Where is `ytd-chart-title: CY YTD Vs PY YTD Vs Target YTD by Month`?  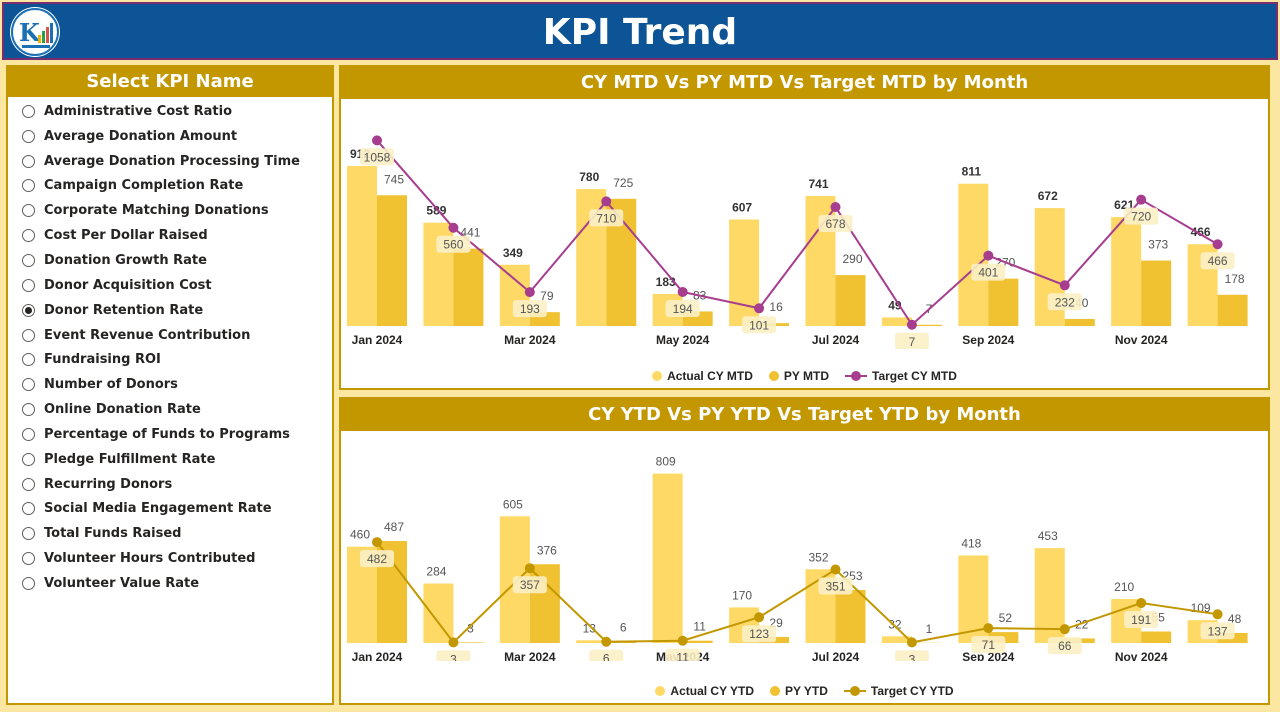
ytd-chart-title: CY YTD Vs PY YTD Vs Target YTD by Month is located at coordinates (804, 415).